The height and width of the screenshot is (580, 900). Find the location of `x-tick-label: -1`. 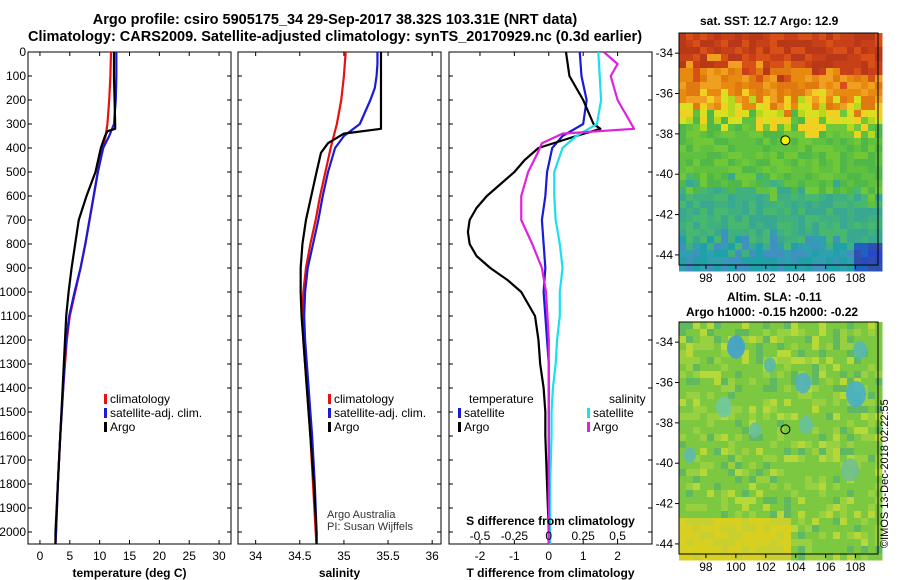

x-tick-label: -1 is located at coordinates (514, 556).